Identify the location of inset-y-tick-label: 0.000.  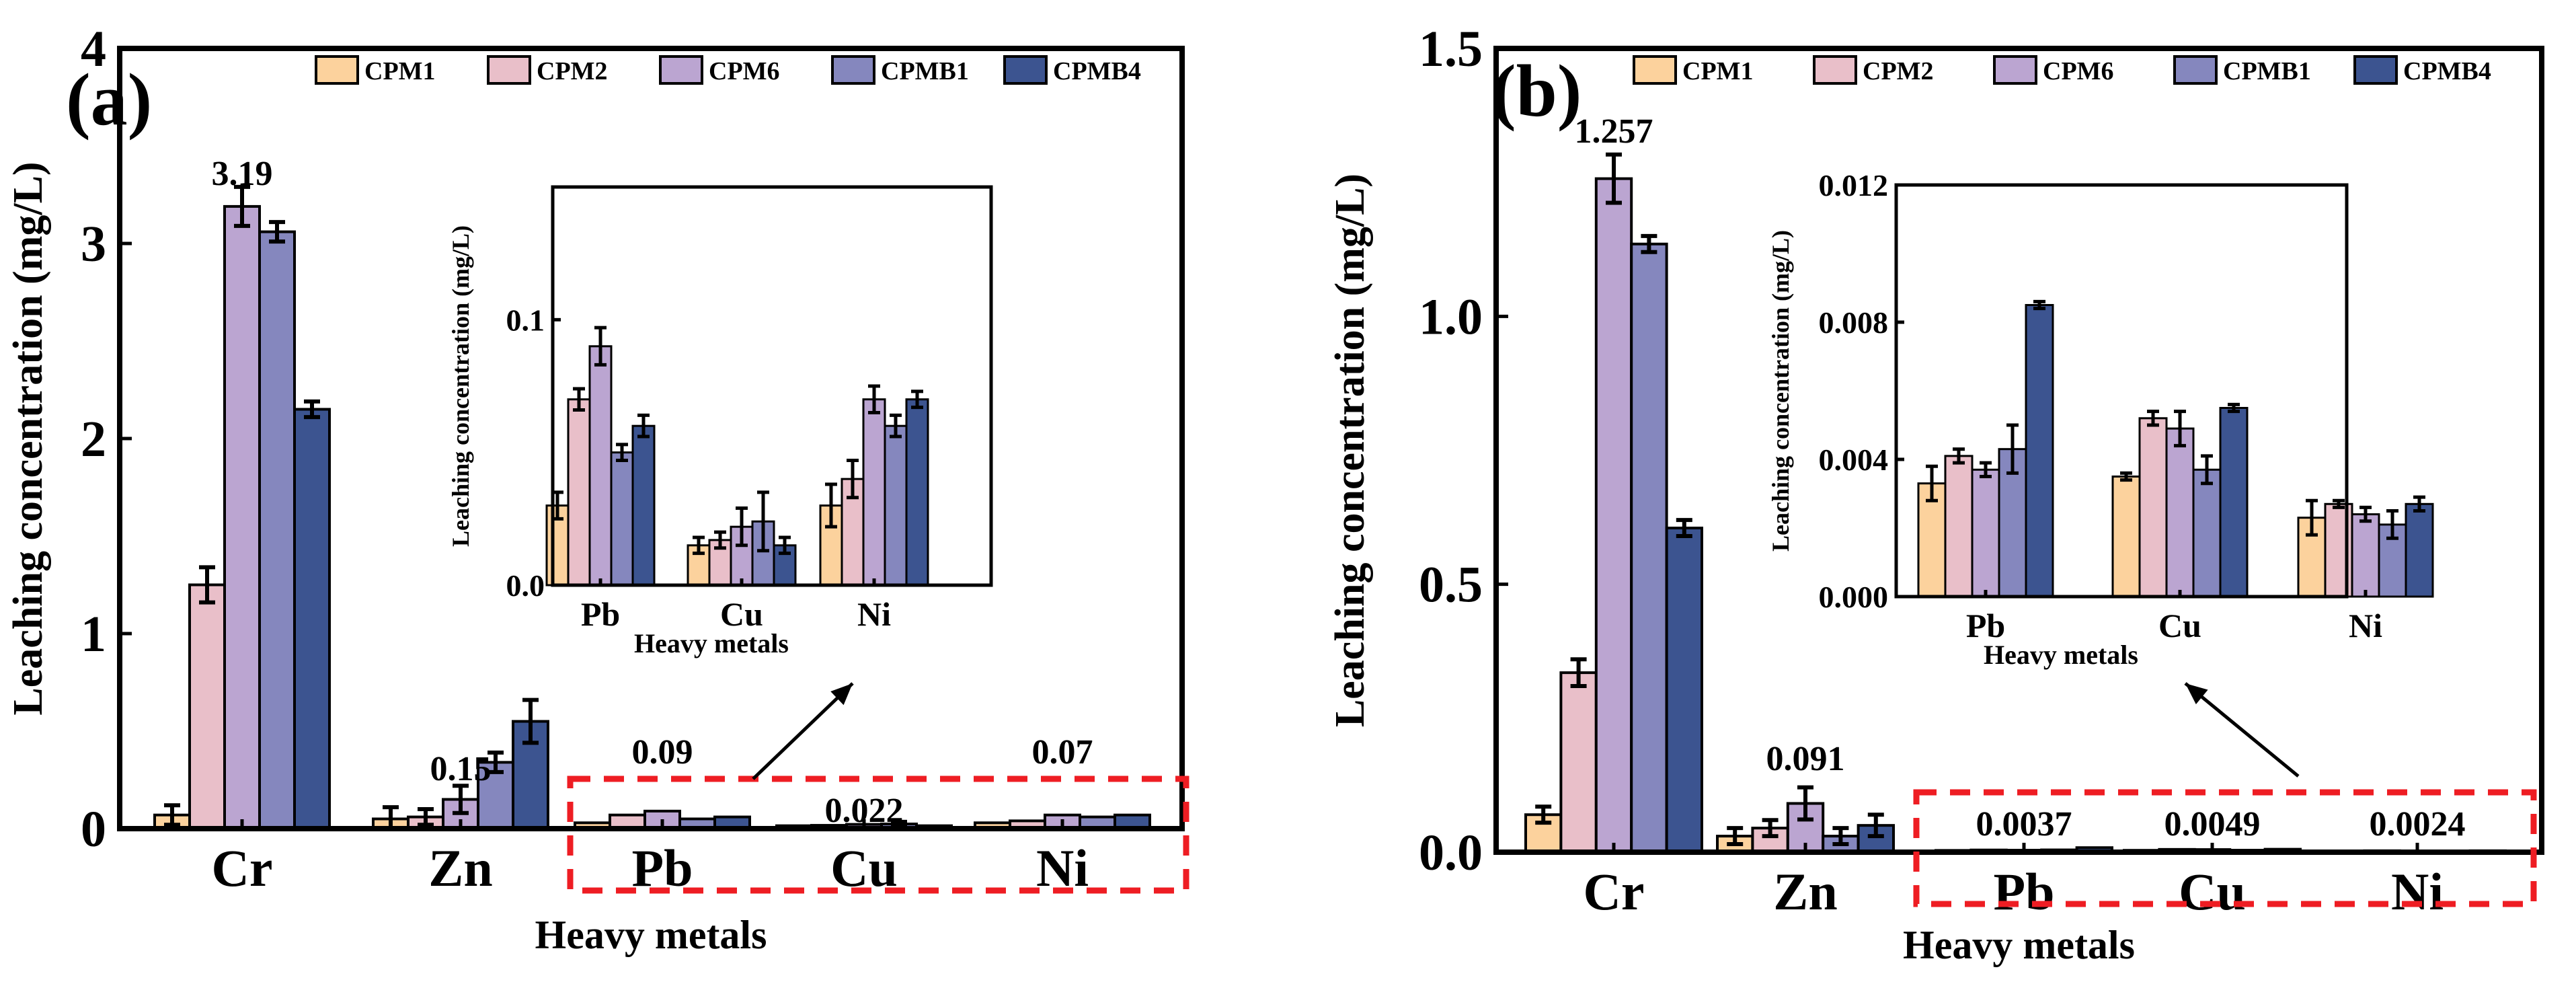
(1854, 597).